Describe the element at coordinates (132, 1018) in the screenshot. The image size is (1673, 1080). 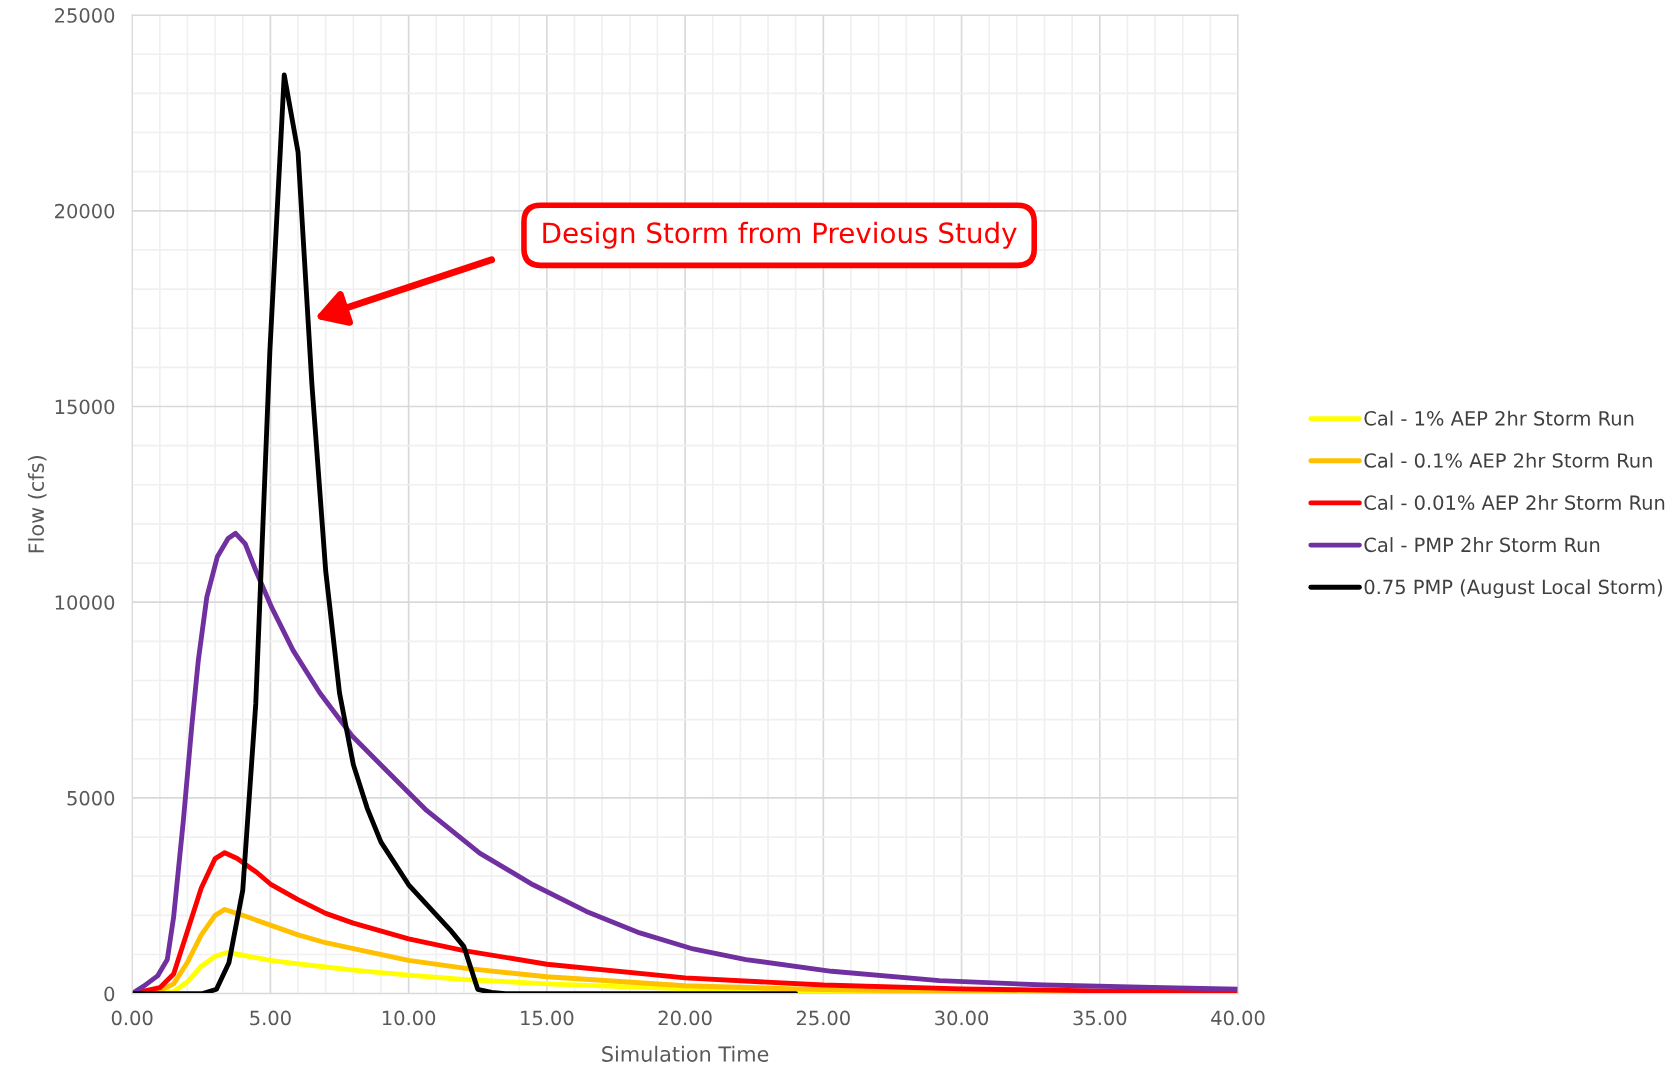
I see `x-tick-label: 0.00` at that location.